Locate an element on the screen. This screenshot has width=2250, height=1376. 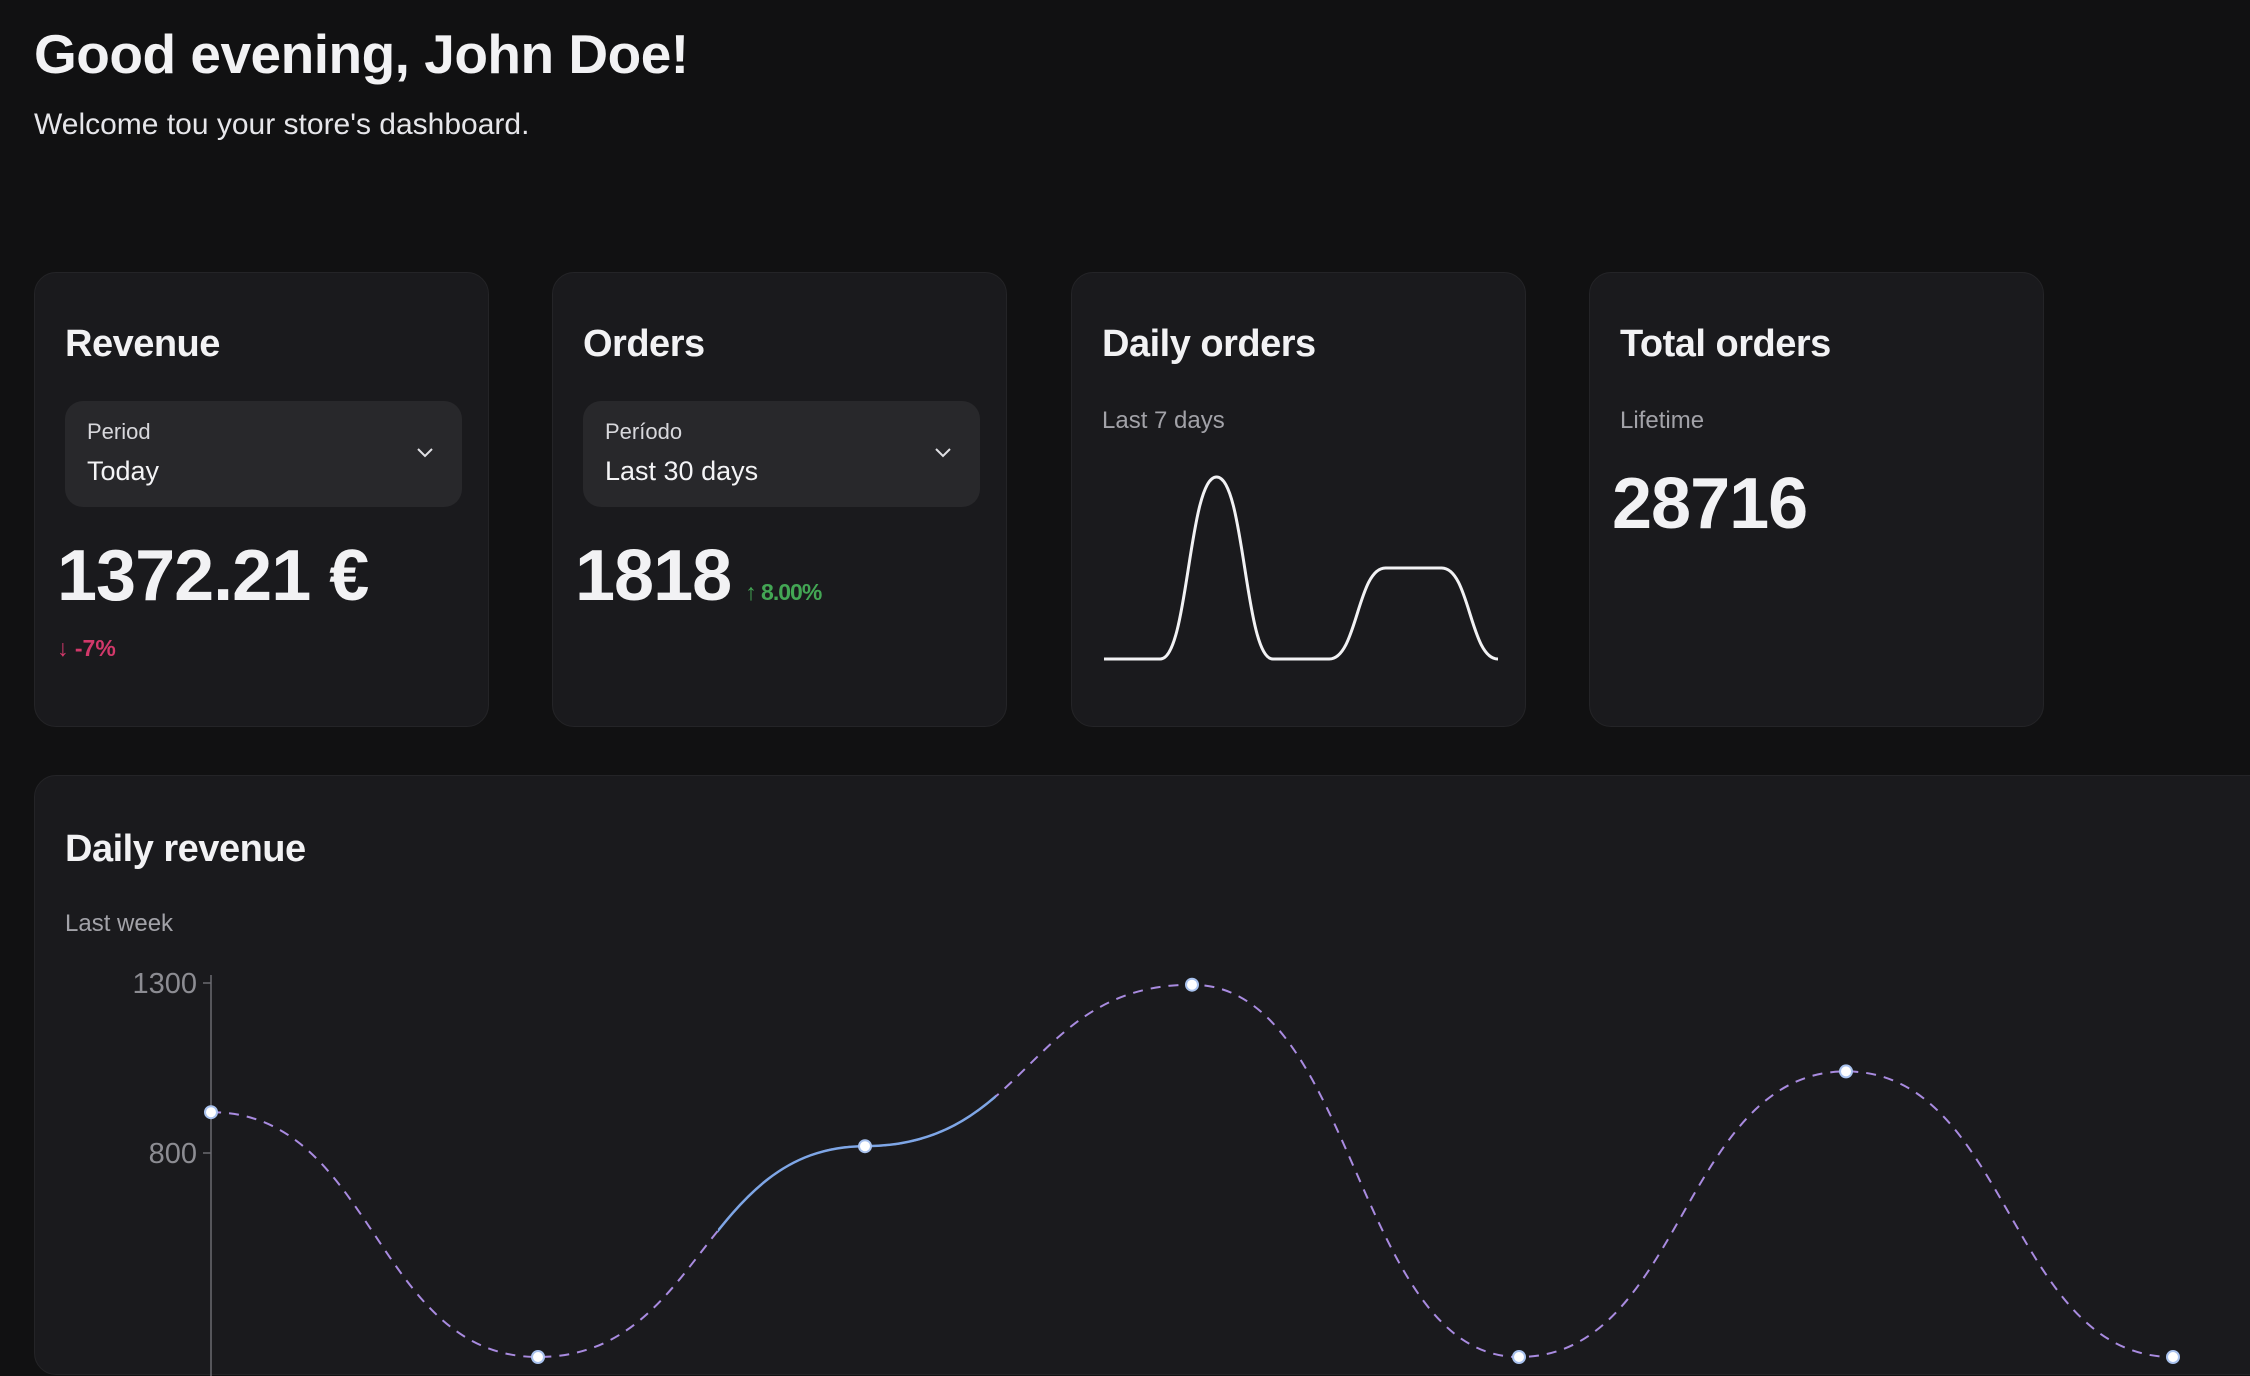
revenue-line-highlight is located at coordinates (856, 1163).